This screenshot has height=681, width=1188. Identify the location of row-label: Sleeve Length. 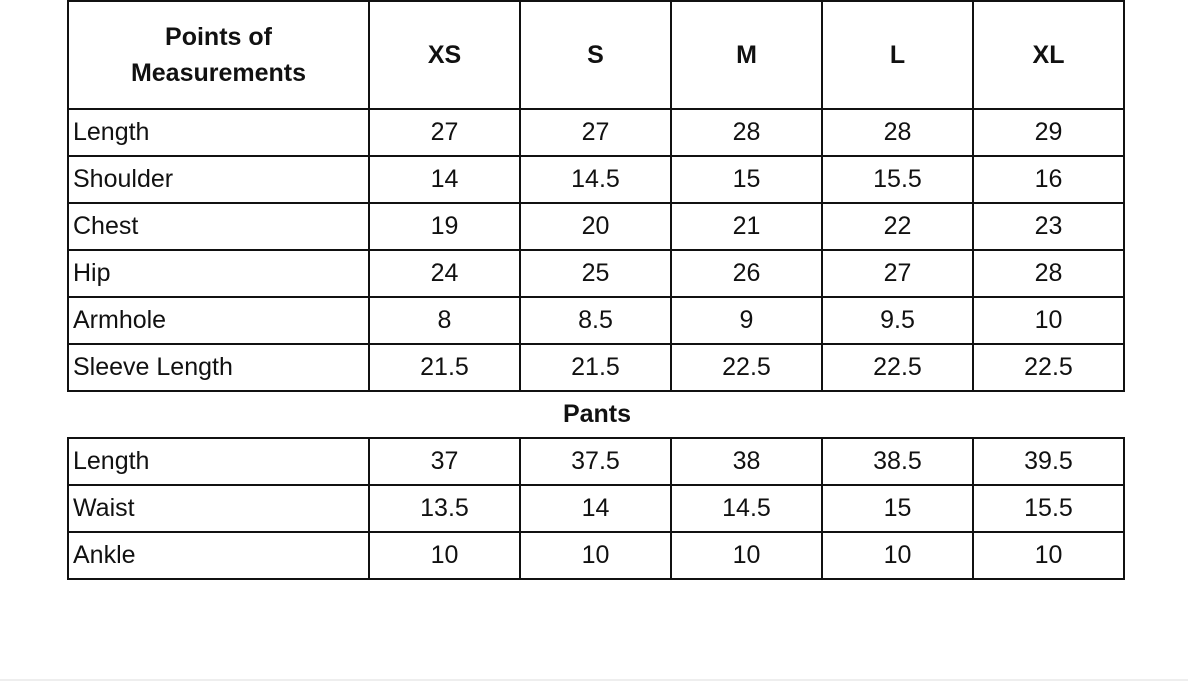
(218, 367).